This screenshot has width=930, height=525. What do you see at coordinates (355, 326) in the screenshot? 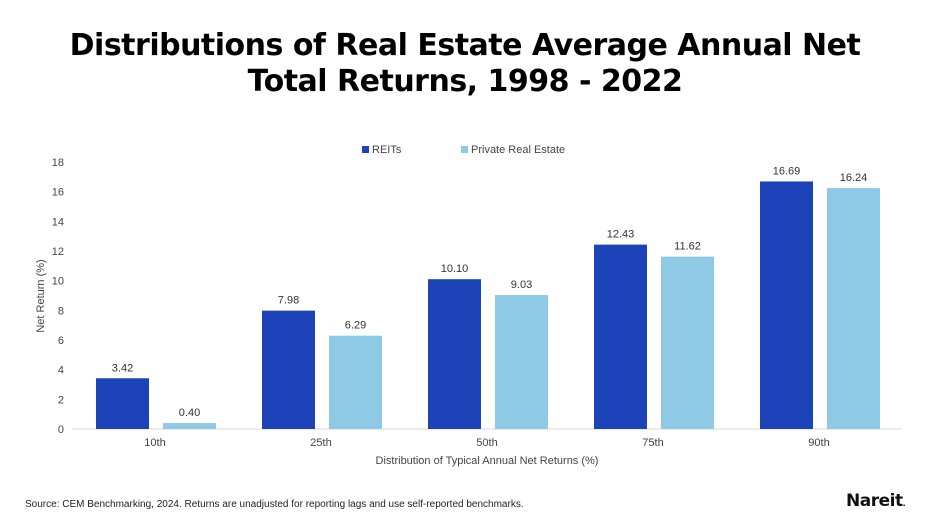
I see `data-label: 6.29` at bounding box center [355, 326].